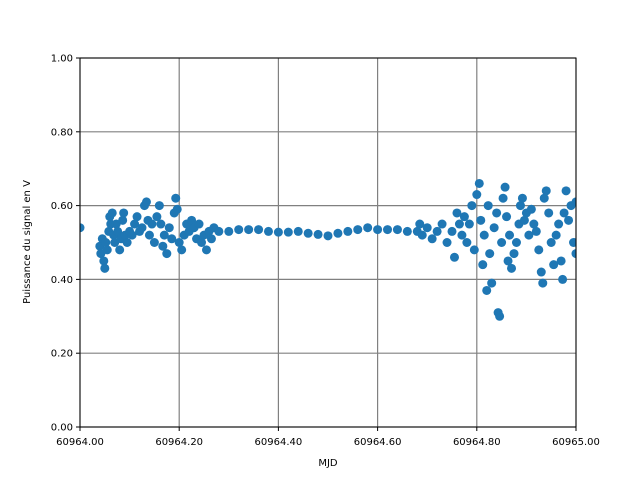 This screenshot has width=640, height=480. What do you see at coordinates (179, 442) in the screenshot?
I see `x-tick-label: 60964.20` at bounding box center [179, 442].